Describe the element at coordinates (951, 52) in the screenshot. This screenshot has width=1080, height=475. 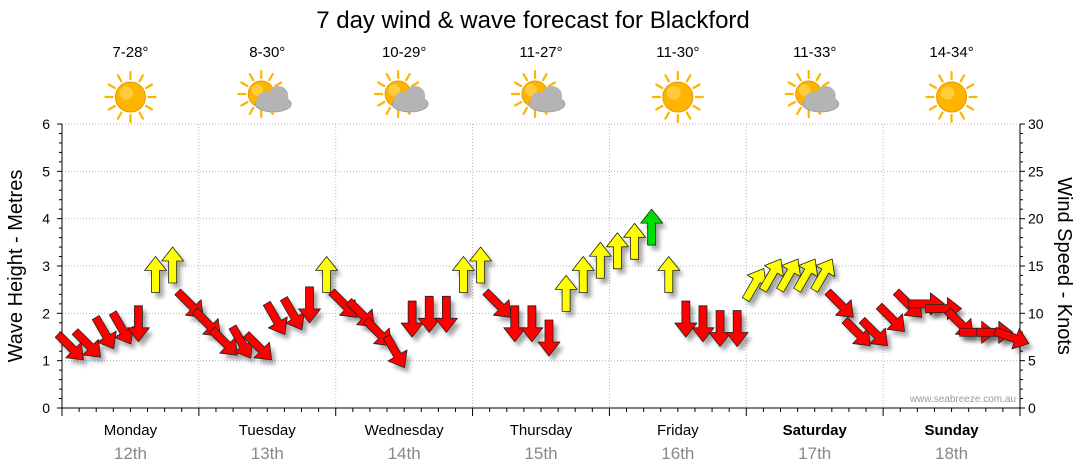
I see `temp-range: 14-34°` at that location.